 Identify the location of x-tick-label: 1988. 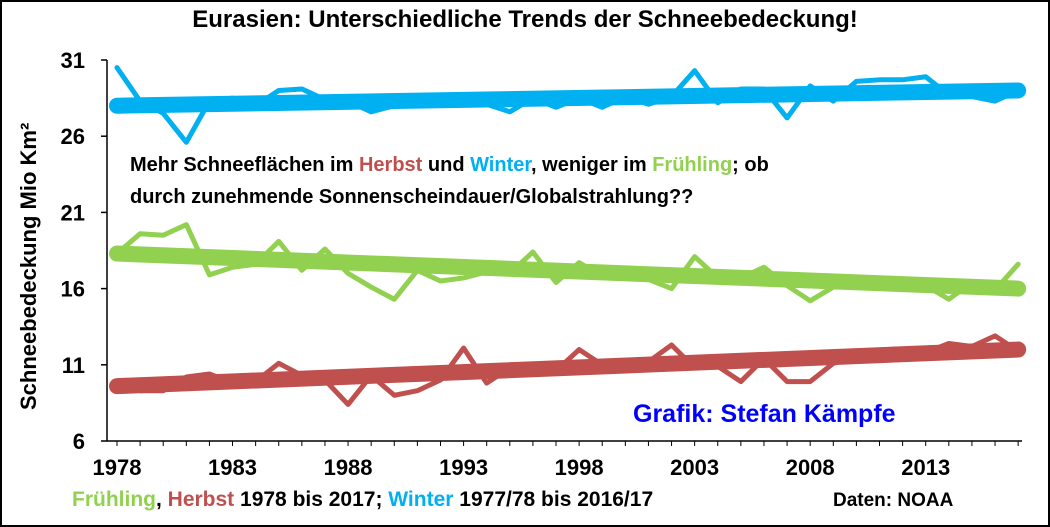
(348, 467).